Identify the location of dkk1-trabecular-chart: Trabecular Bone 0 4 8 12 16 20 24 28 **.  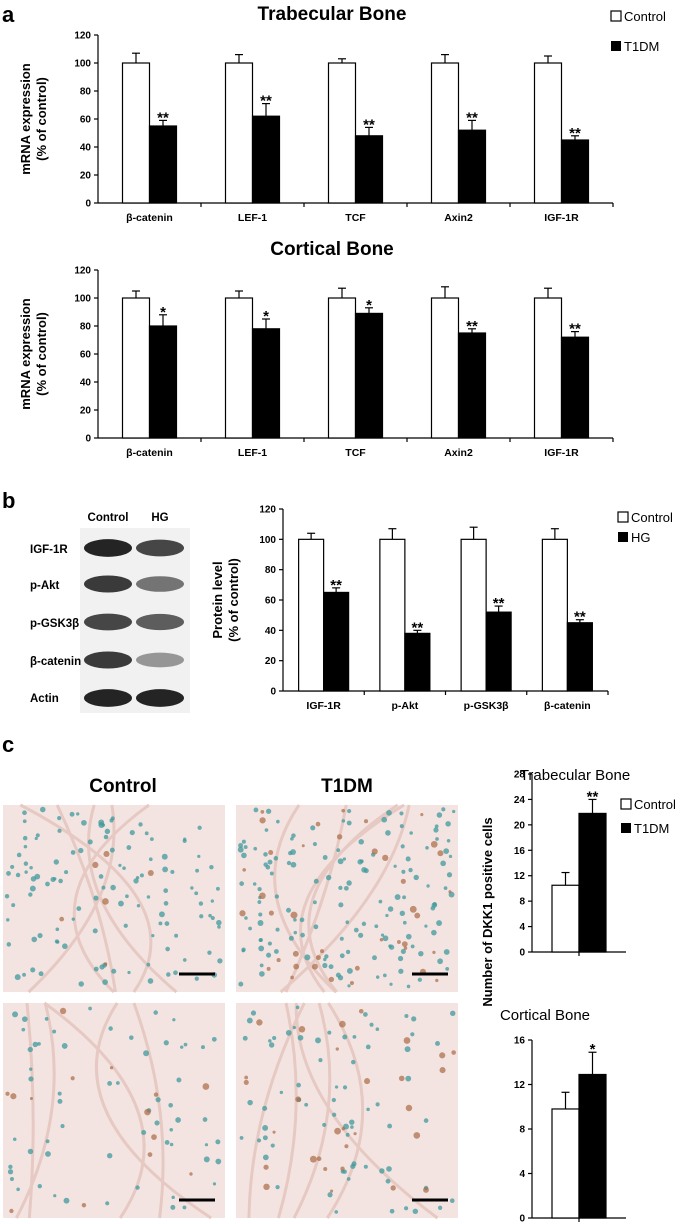
(572, 863).